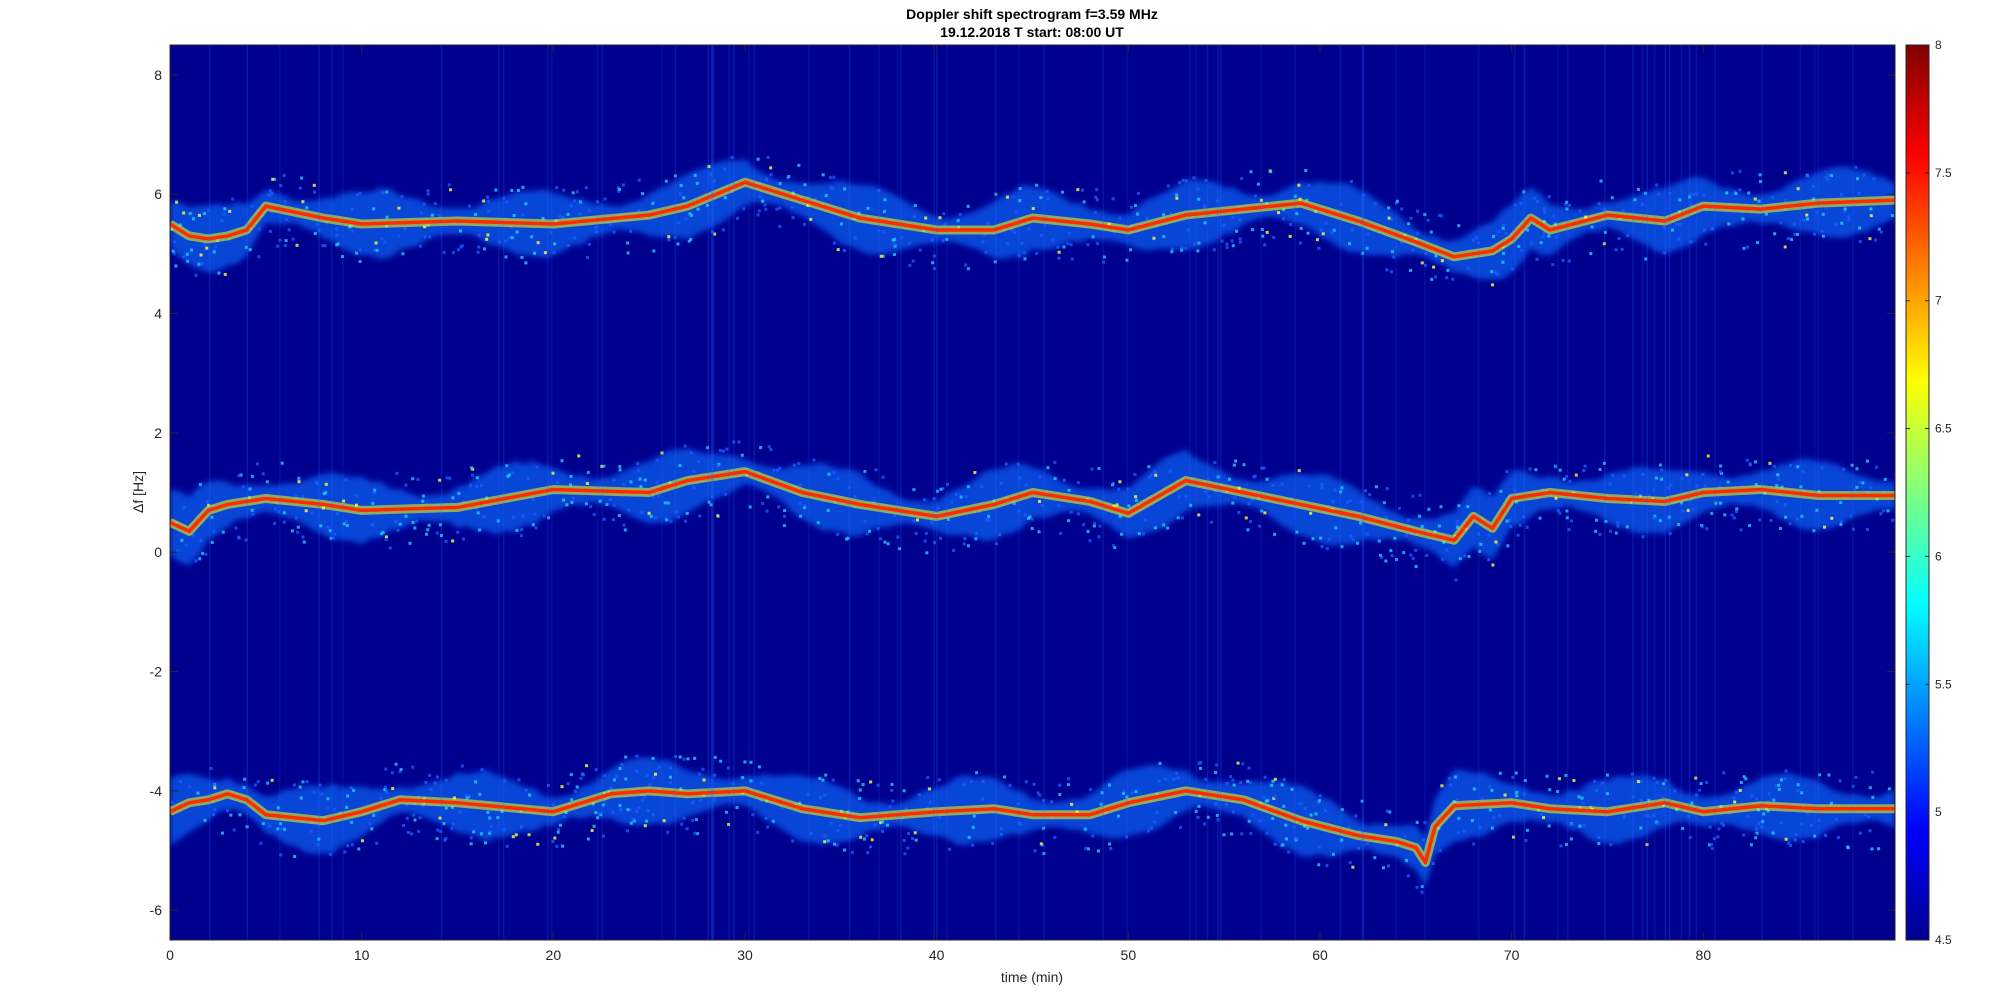 The image size is (2000, 1003). What do you see at coordinates (1032, 977) in the screenshot?
I see `x-axis-label: time (min)` at bounding box center [1032, 977].